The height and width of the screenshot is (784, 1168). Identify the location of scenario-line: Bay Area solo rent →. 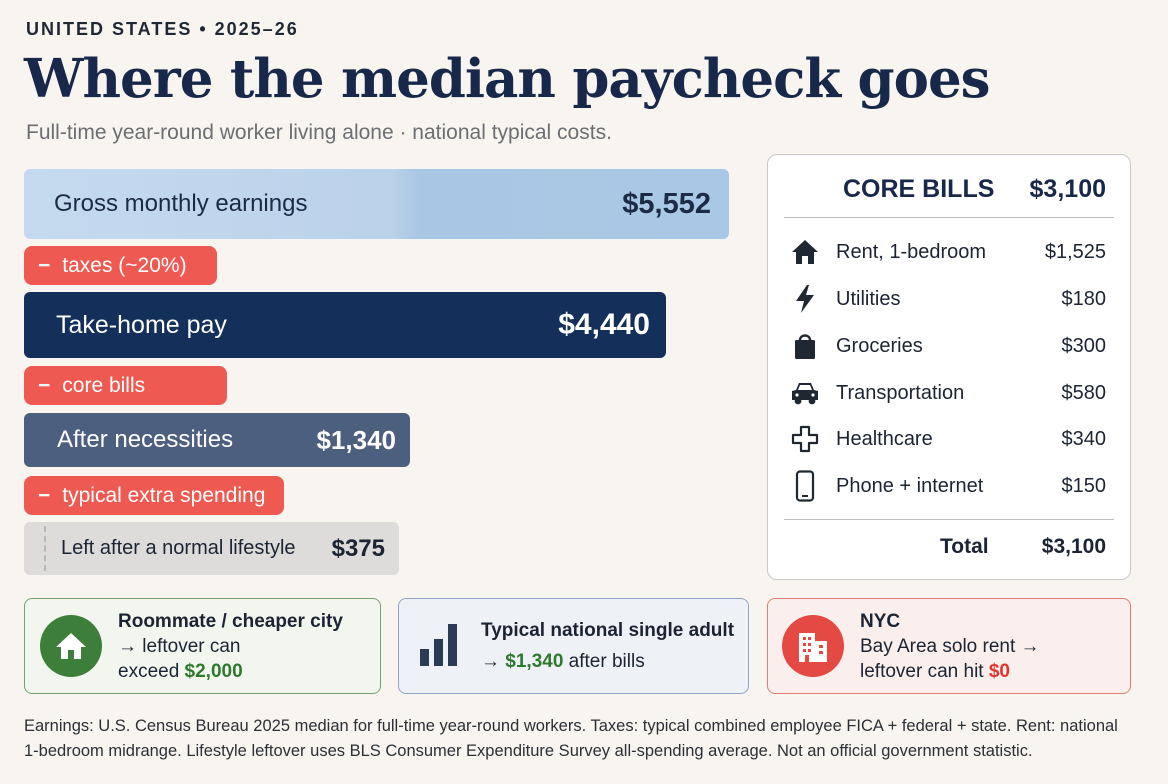
(950, 646).